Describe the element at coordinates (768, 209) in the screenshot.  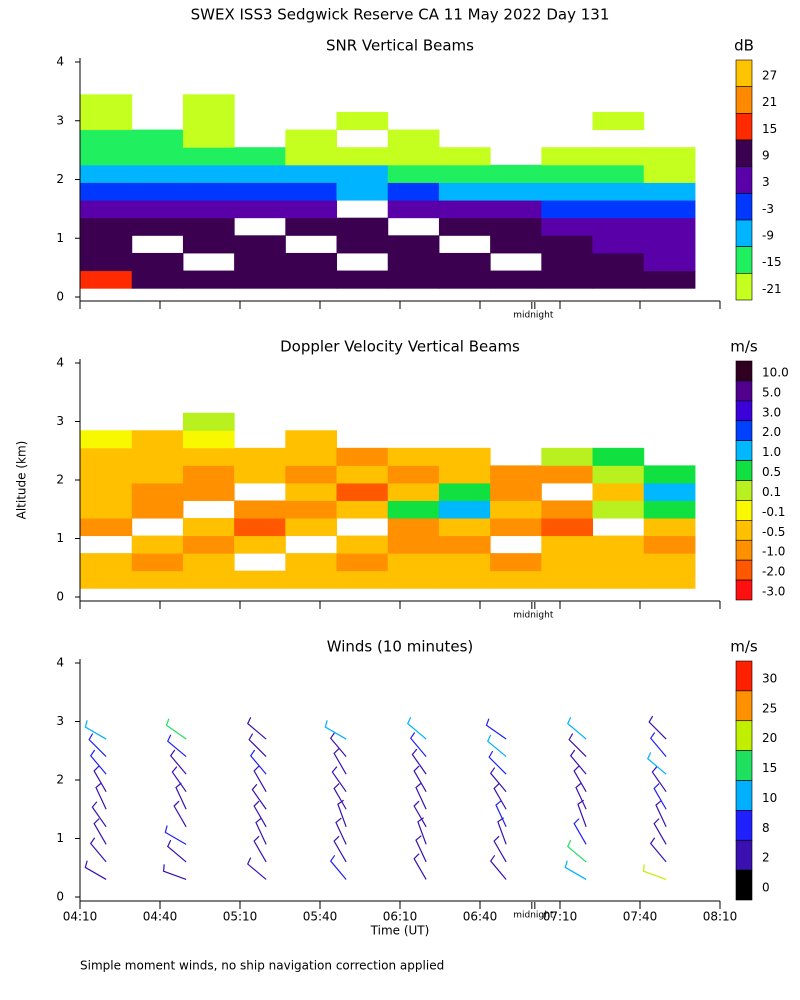
I see `colorbar-label: -3` at that location.